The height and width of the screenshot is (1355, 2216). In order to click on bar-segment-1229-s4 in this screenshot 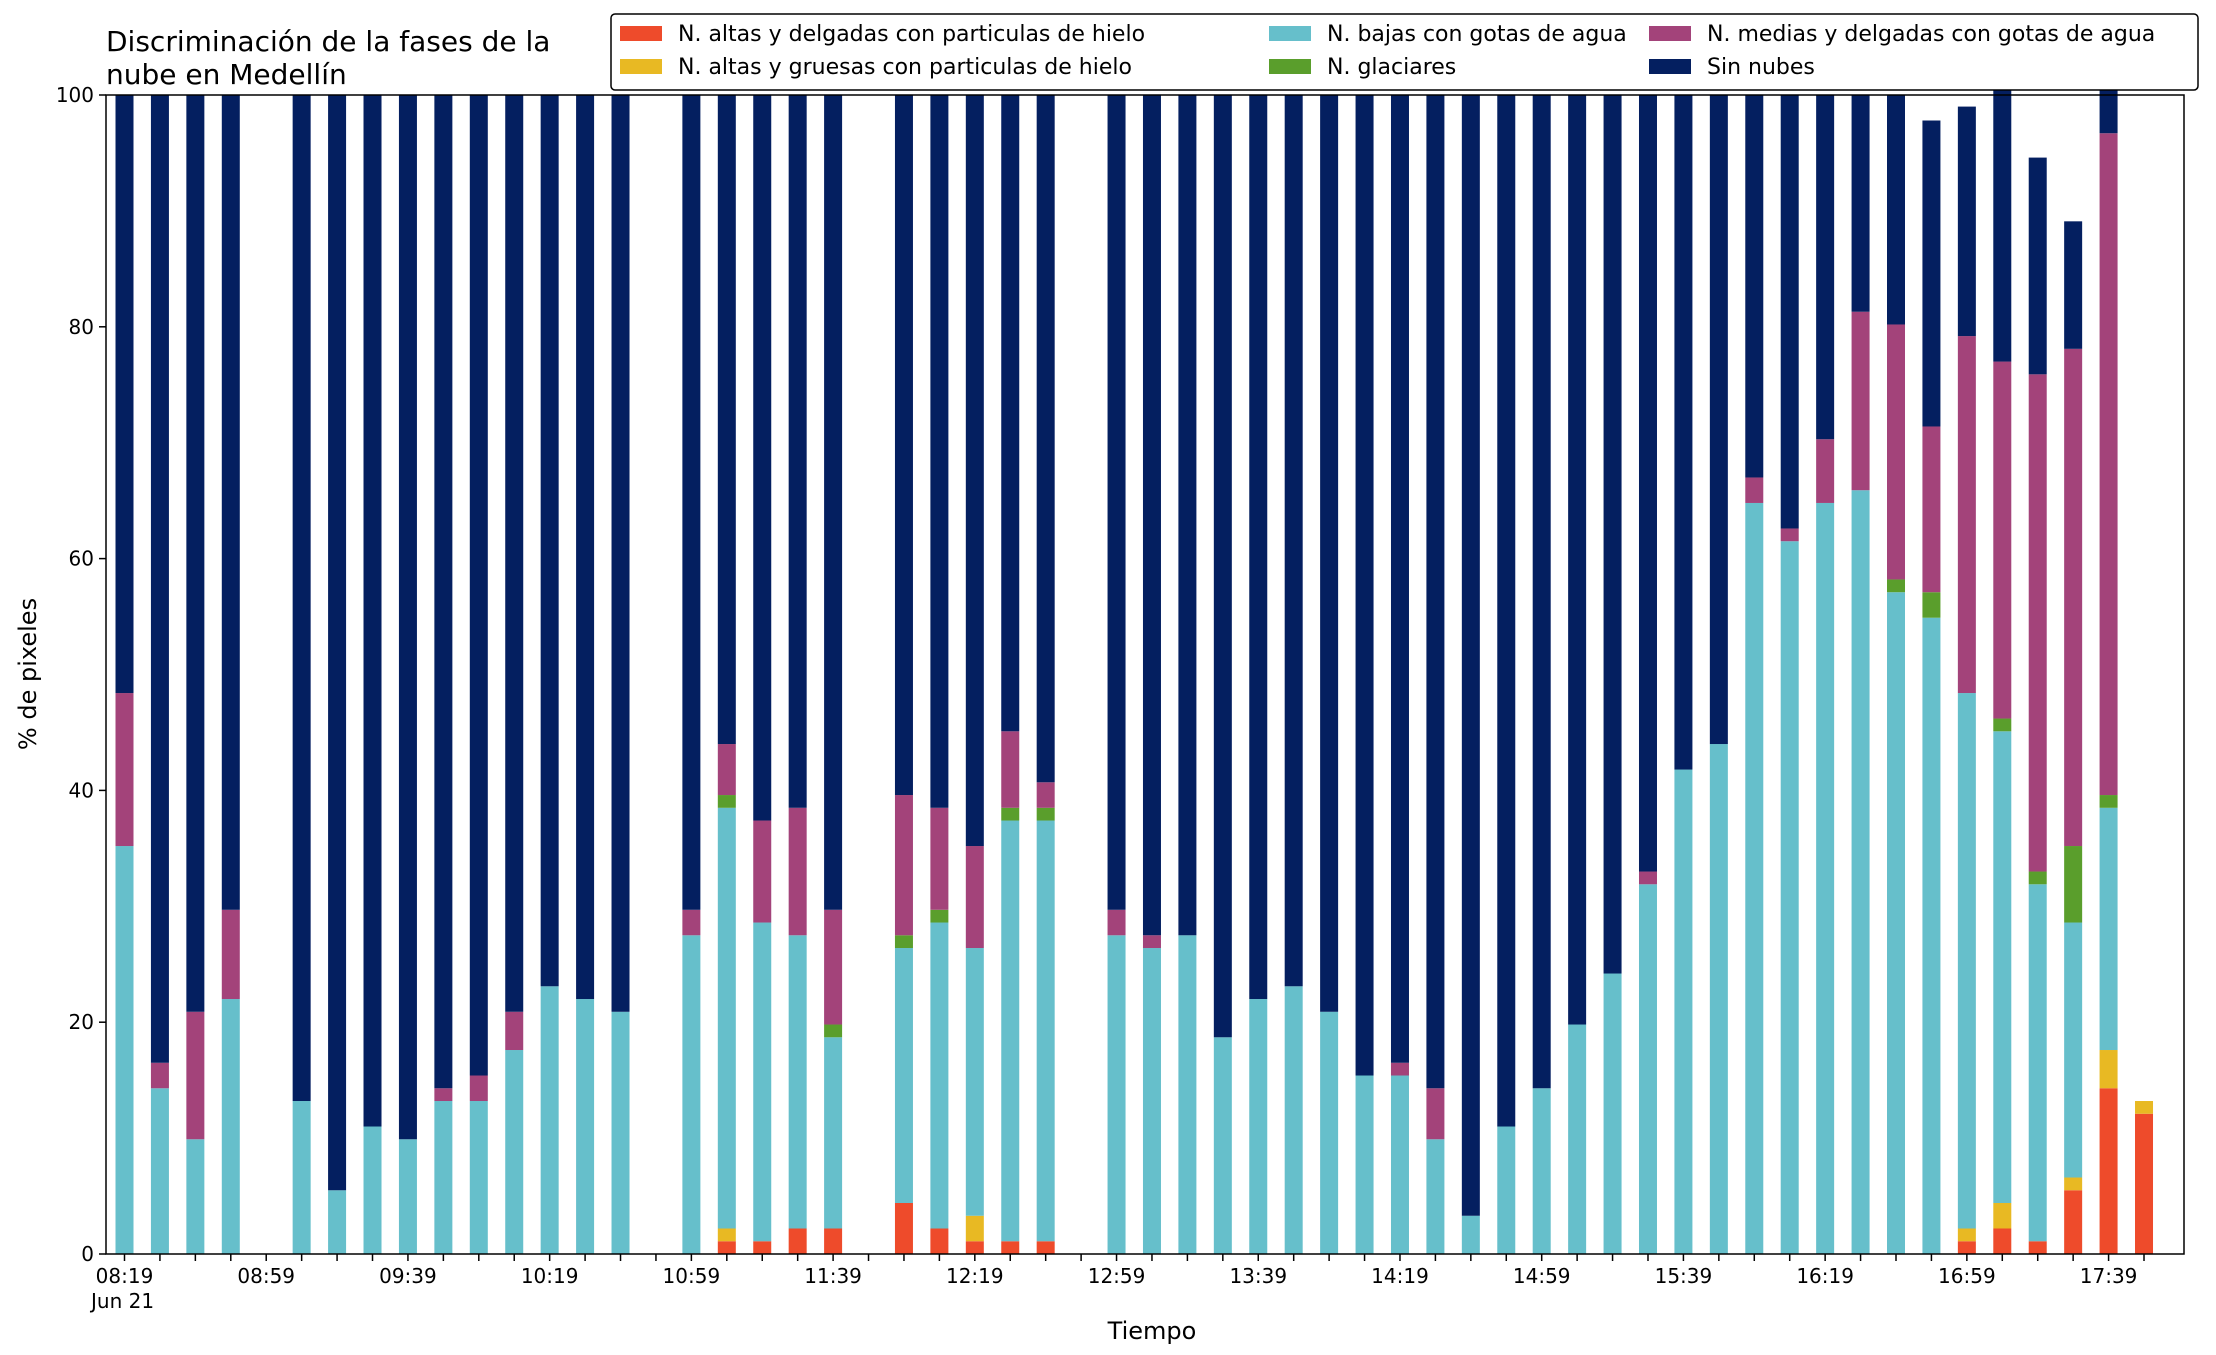, I will do `click(1010, 769)`.